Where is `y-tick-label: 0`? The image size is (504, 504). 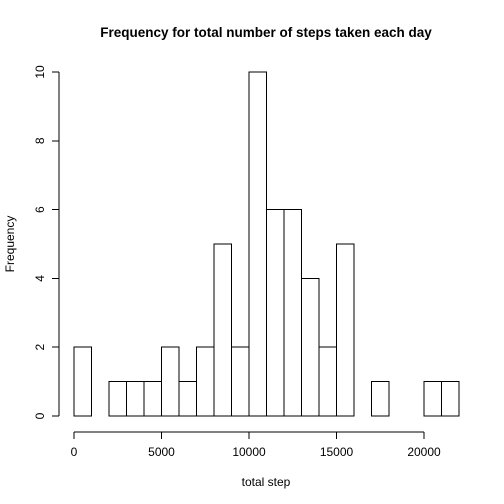
y-tick-label: 0 is located at coordinates (40, 415).